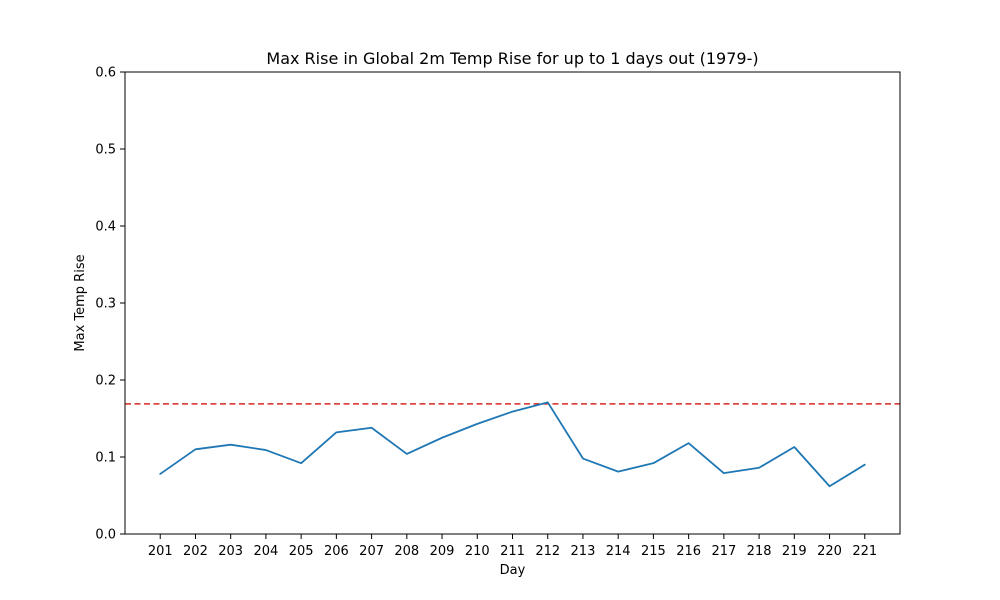  Describe the element at coordinates (195, 551) in the screenshot. I see `x-tick-label: 202` at that location.